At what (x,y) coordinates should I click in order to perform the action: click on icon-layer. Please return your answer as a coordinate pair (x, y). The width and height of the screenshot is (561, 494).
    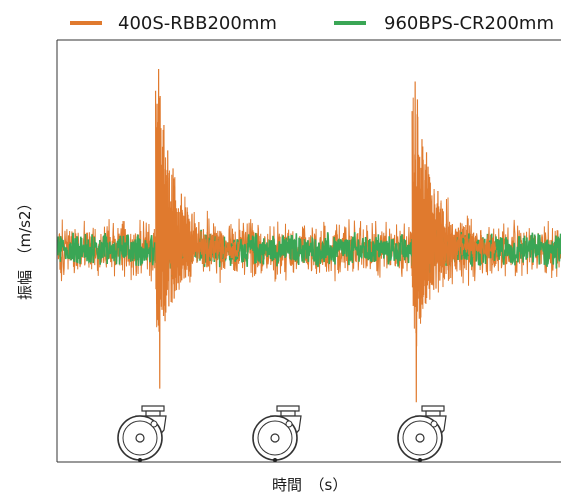
    Looking at the image, I should click on (282, 433).